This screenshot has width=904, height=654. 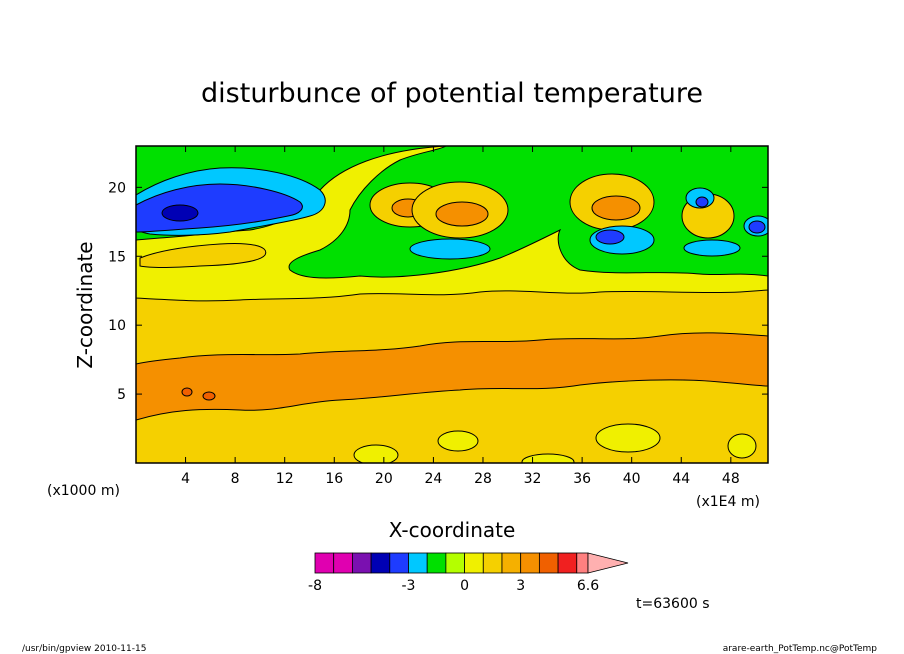 What do you see at coordinates (673, 604) in the screenshot?
I see `time-label: t=63600 s` at bounding box center [673, 604].